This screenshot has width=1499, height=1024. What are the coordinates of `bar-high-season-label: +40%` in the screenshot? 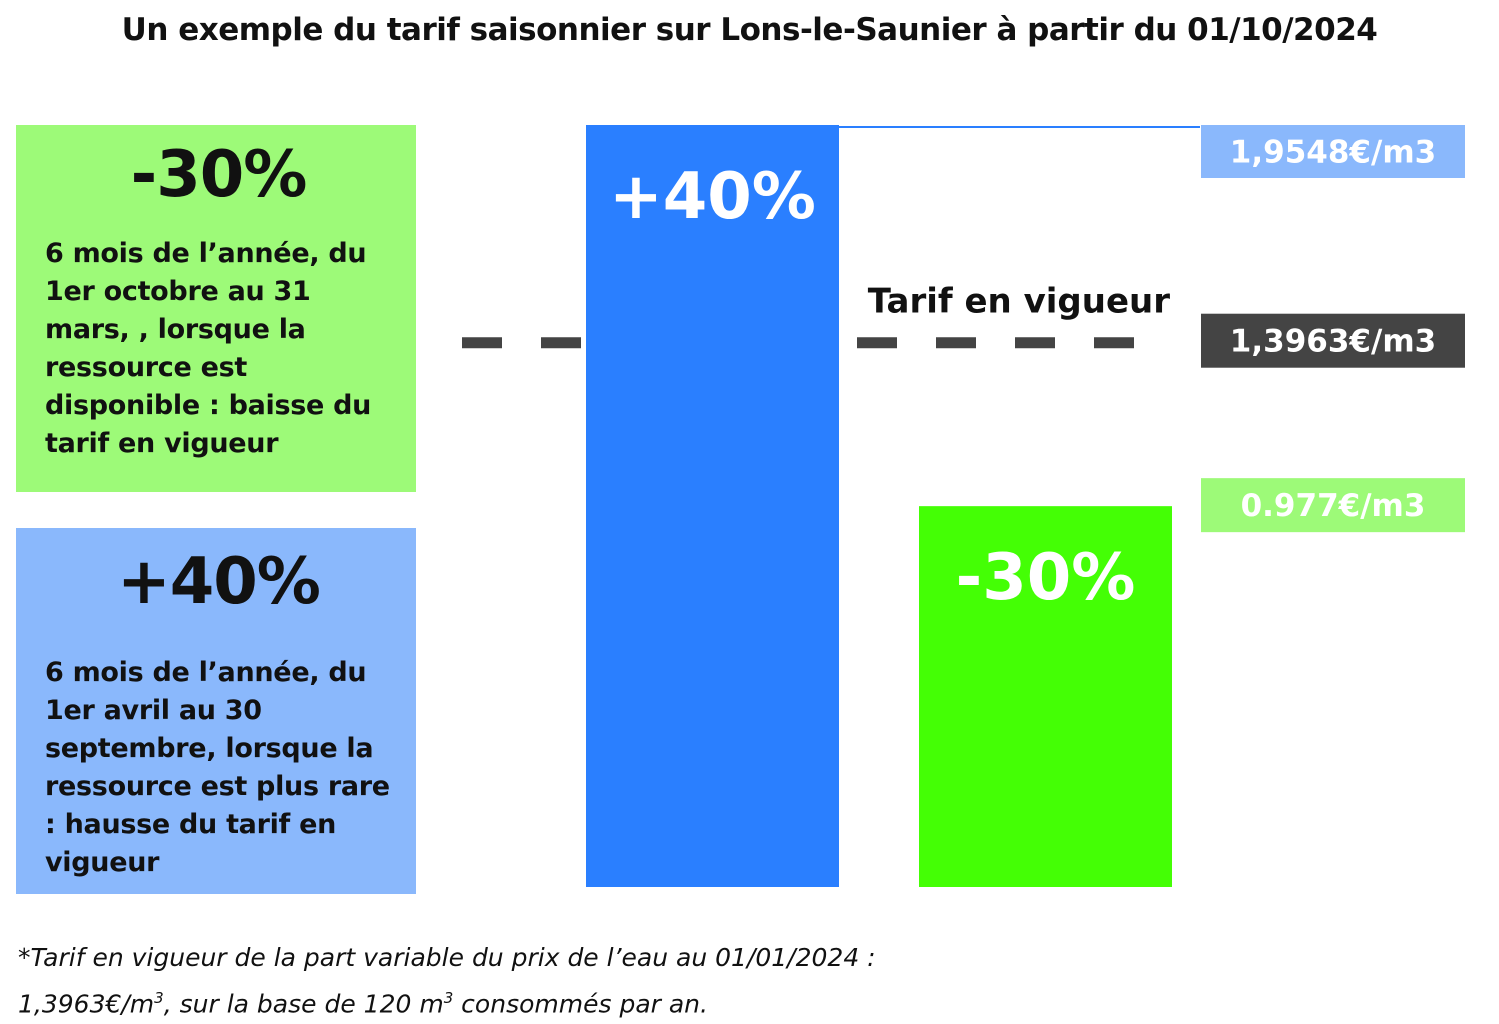 It's located at (712, 197).